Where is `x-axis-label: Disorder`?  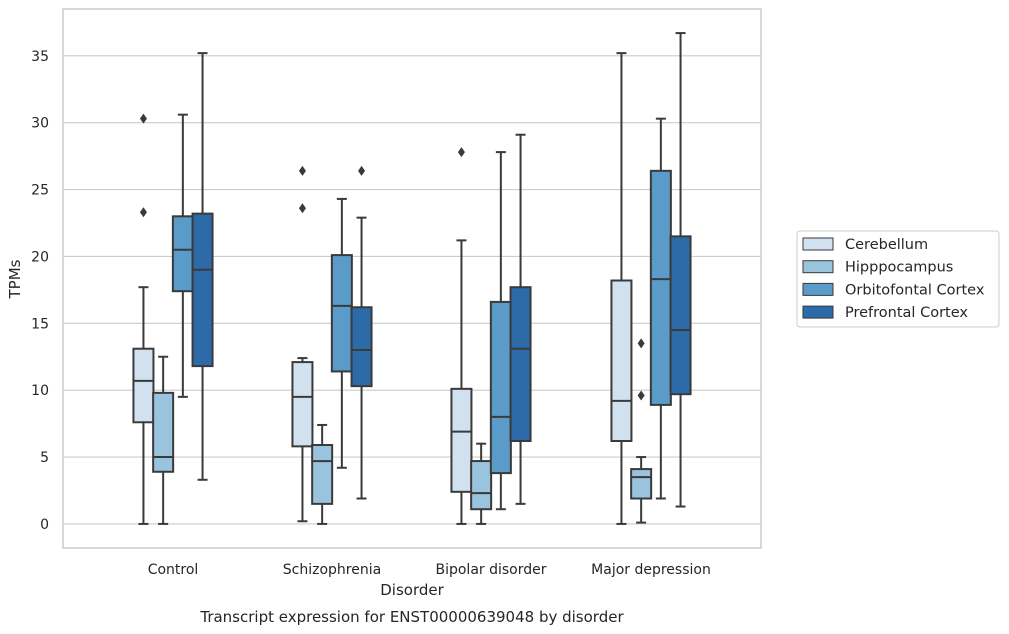 x-axis-label: Disorder is located at coordinates (412, 590).